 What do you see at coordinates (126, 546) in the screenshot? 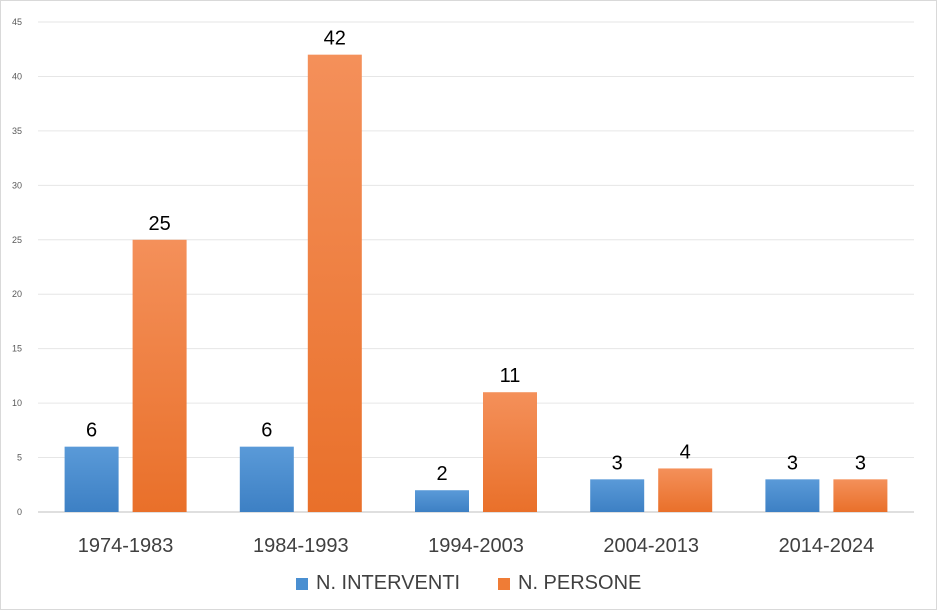
I see `x-tick-label: 1974-1983` at bounding box center [126, 546].